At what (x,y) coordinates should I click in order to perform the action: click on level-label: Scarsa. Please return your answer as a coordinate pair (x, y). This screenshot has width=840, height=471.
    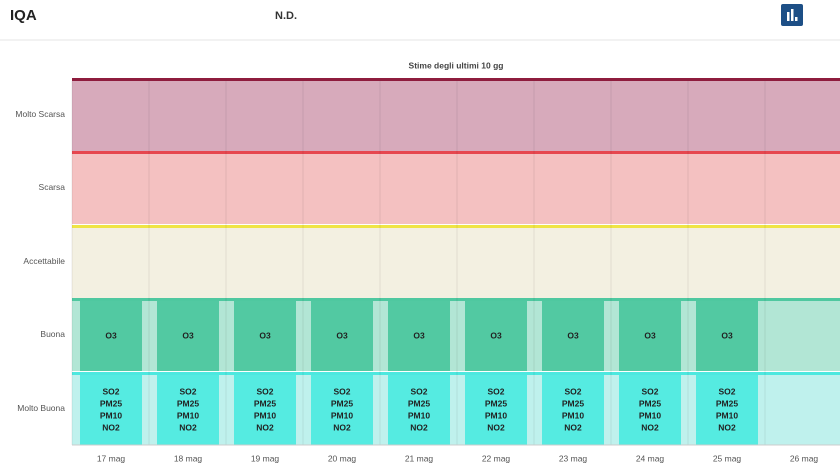
    Looking at the image, I should click on (52, 187).